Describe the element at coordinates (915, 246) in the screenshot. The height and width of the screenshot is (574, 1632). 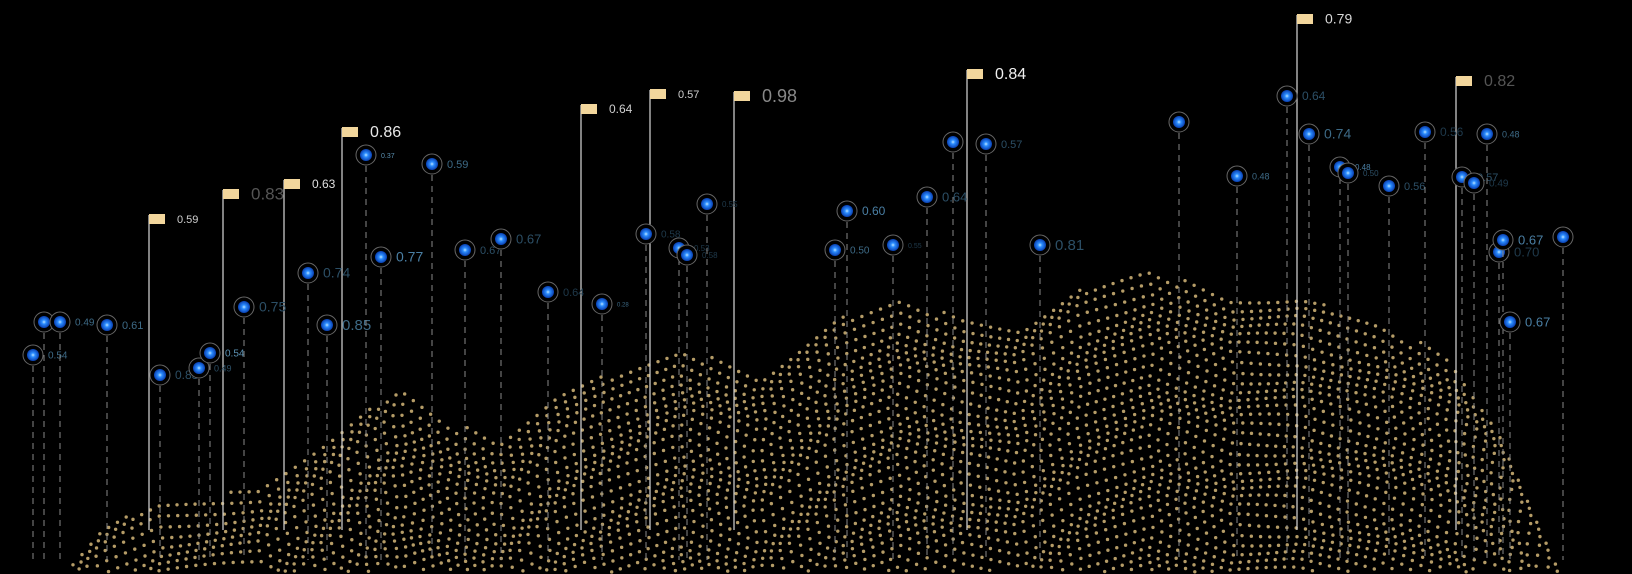
I see `marker-label: 0.55` at that location.